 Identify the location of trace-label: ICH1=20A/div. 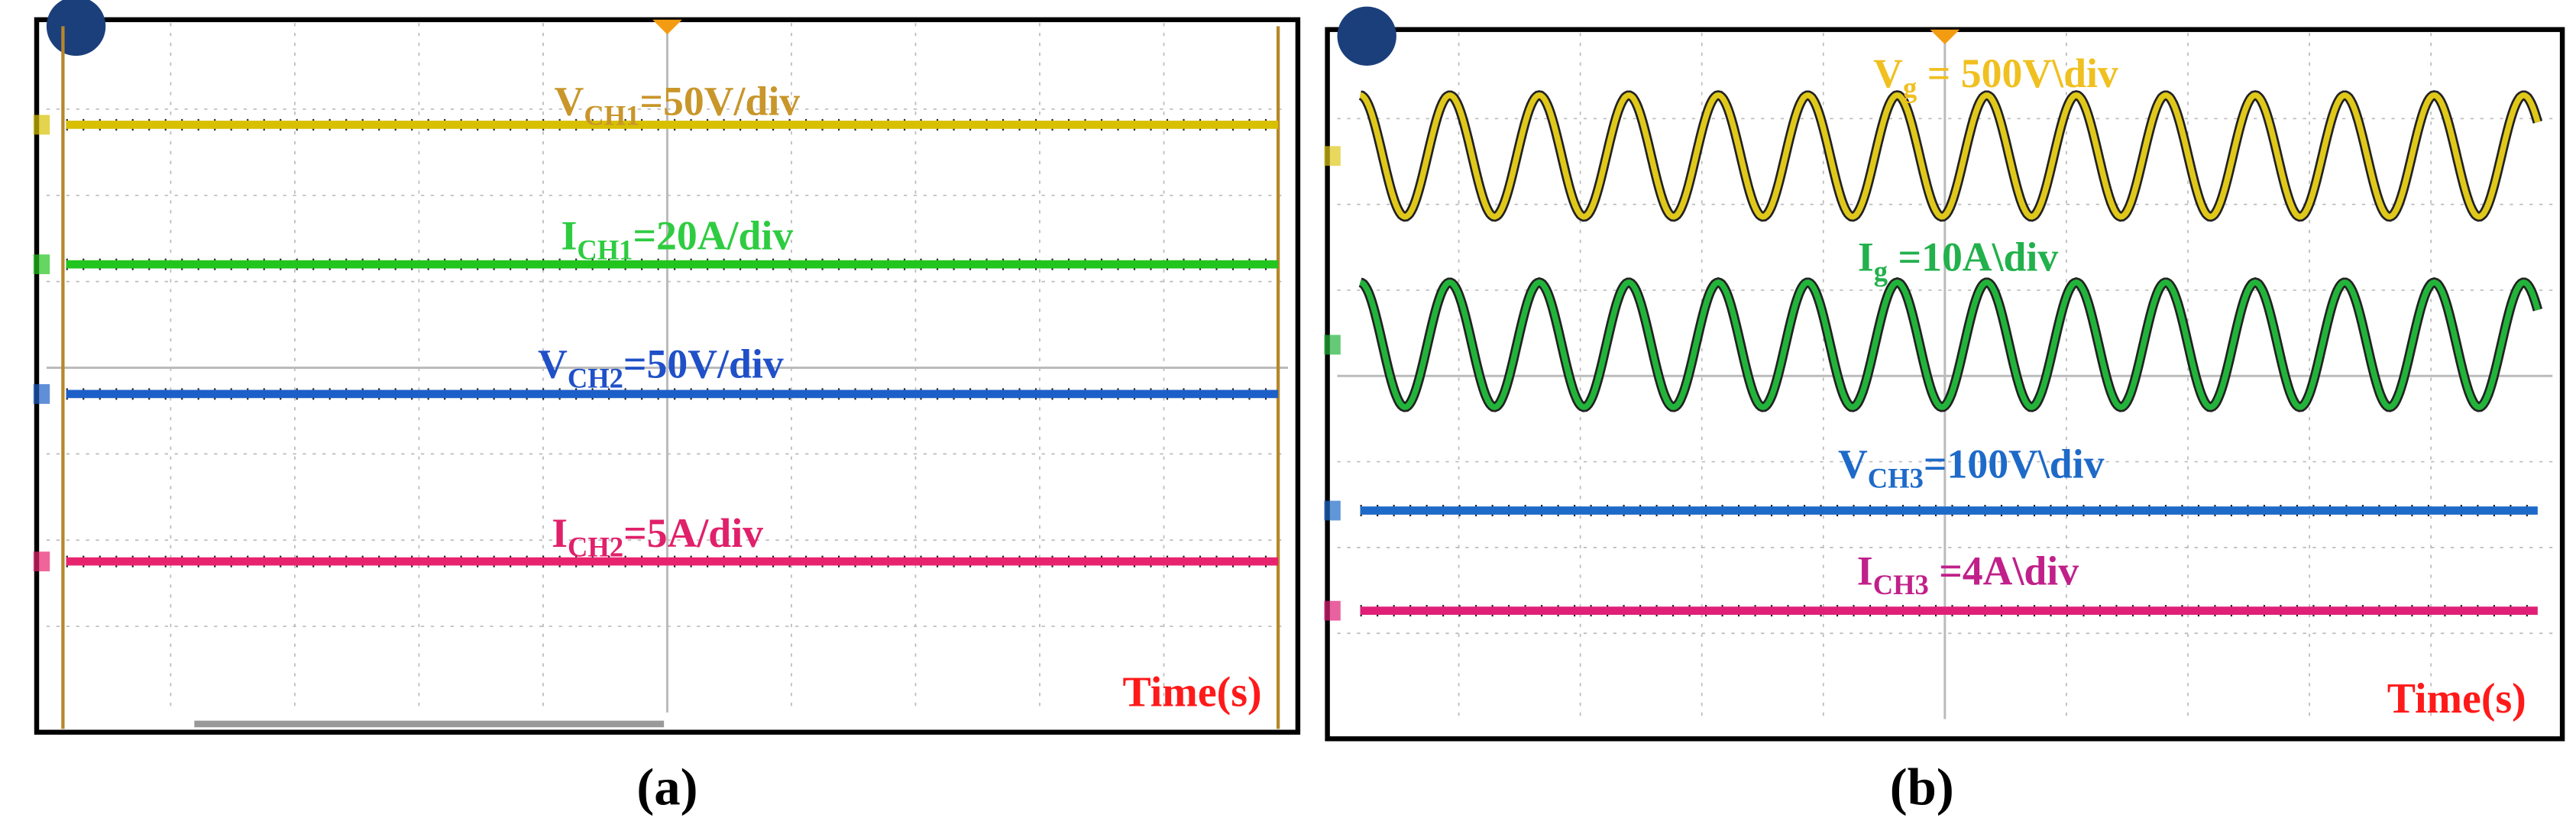
(677, 239).